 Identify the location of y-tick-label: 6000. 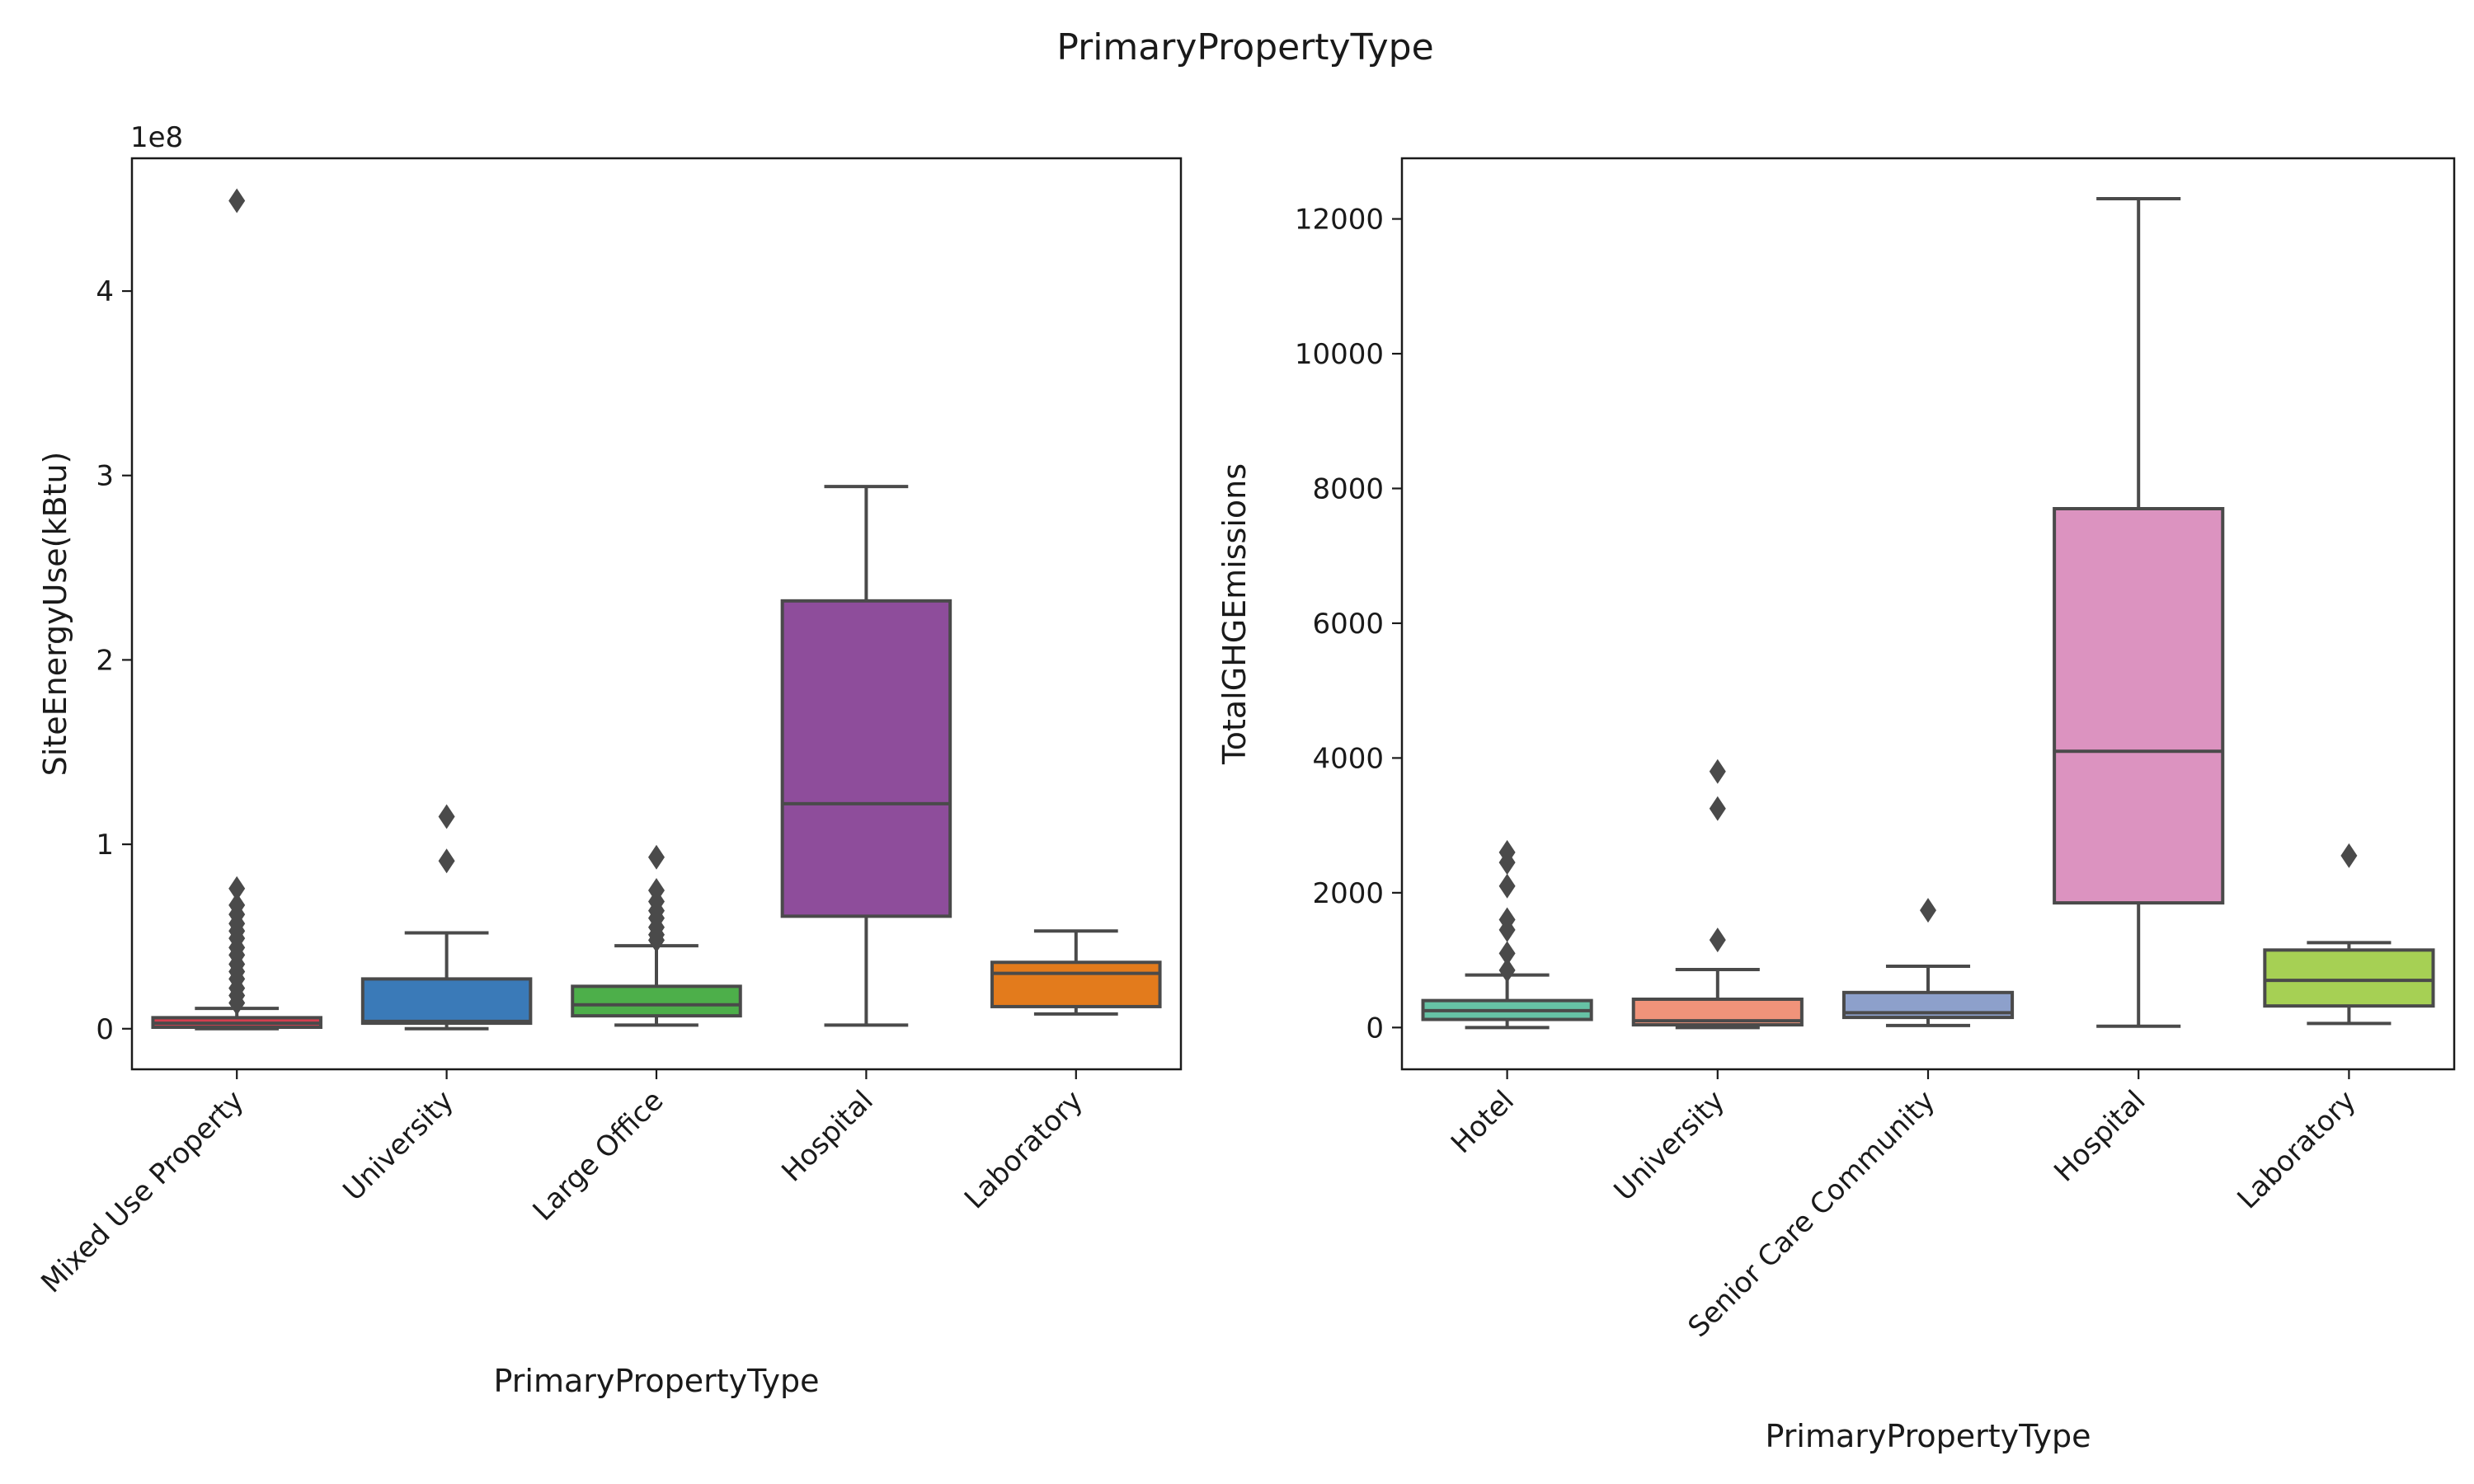
(1348, 624).